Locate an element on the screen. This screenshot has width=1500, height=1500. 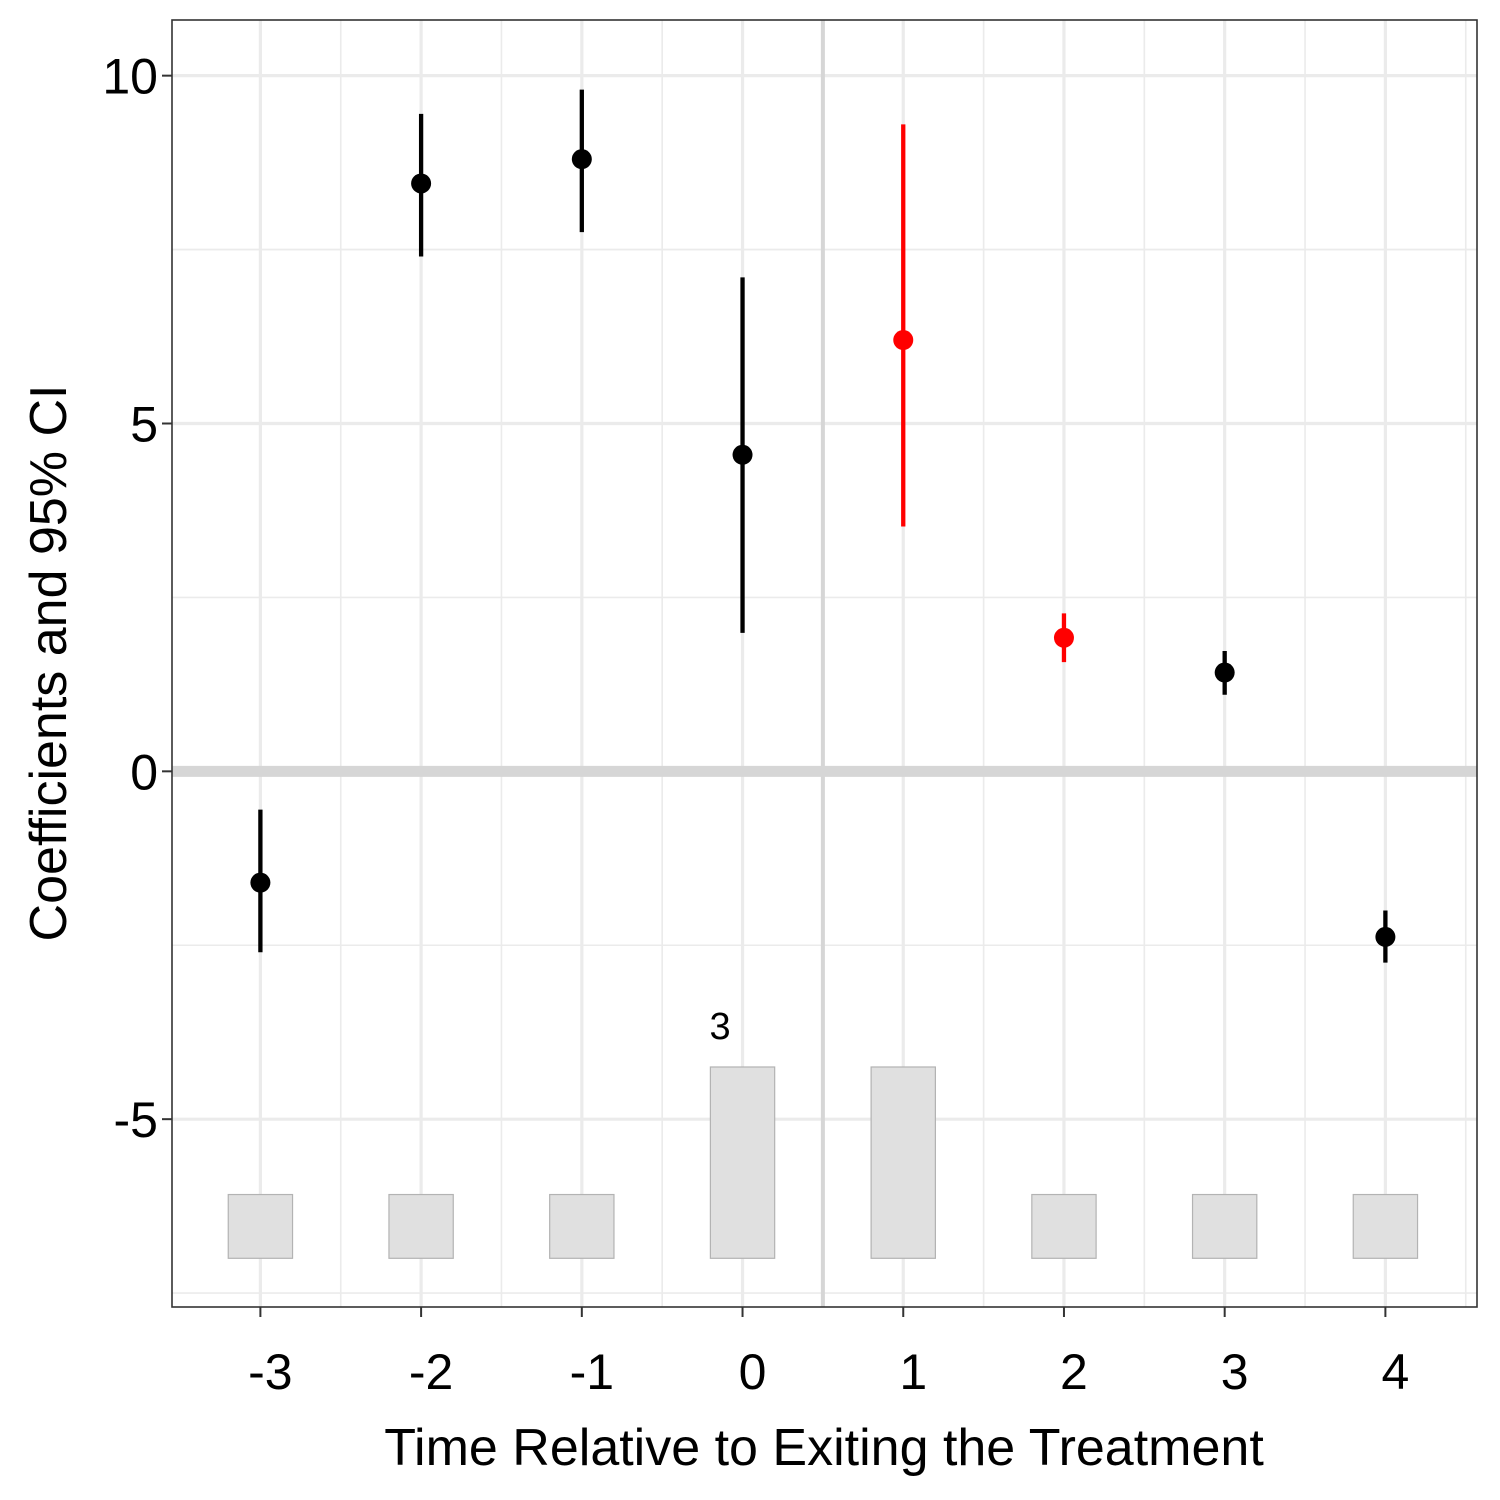
count-bars is located at coordinates (823, 1162).